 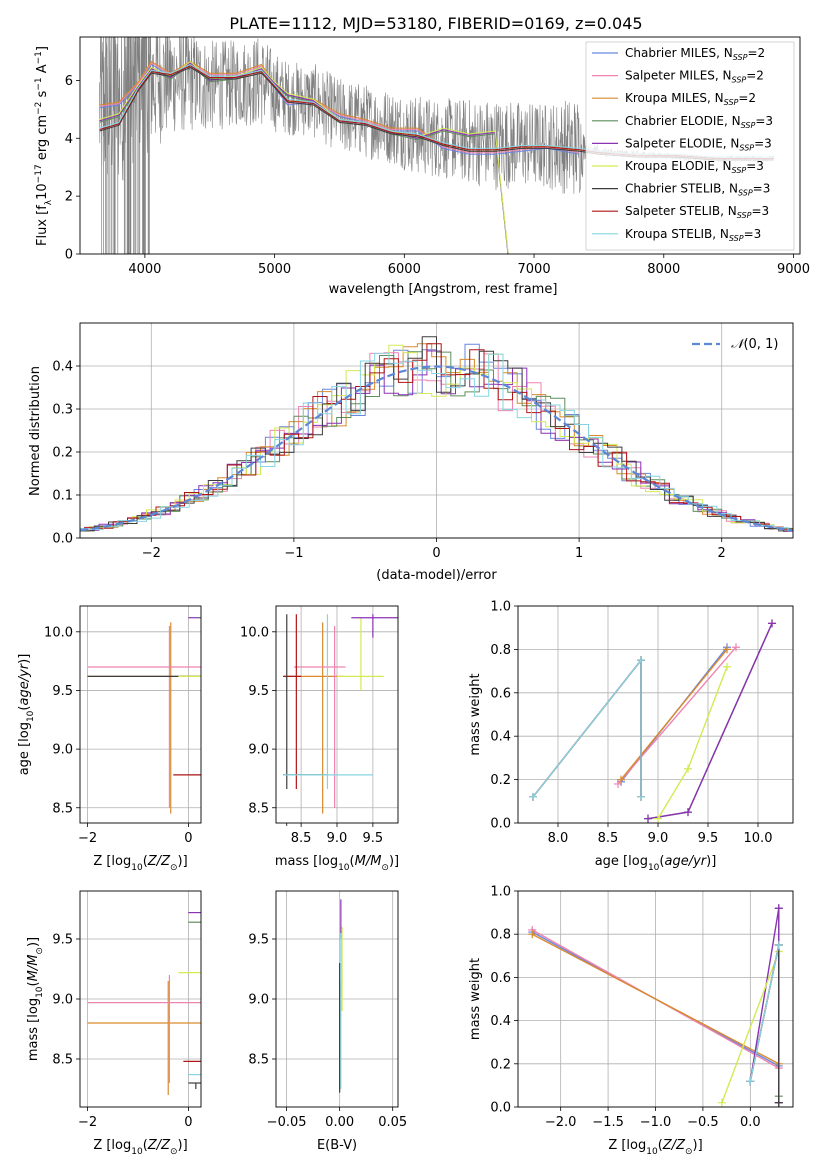 What do you see at coordinates (436, 575) in the screenshot?
I see `x-axis-label: (data-model)/error` at bounding box center [436, 575].